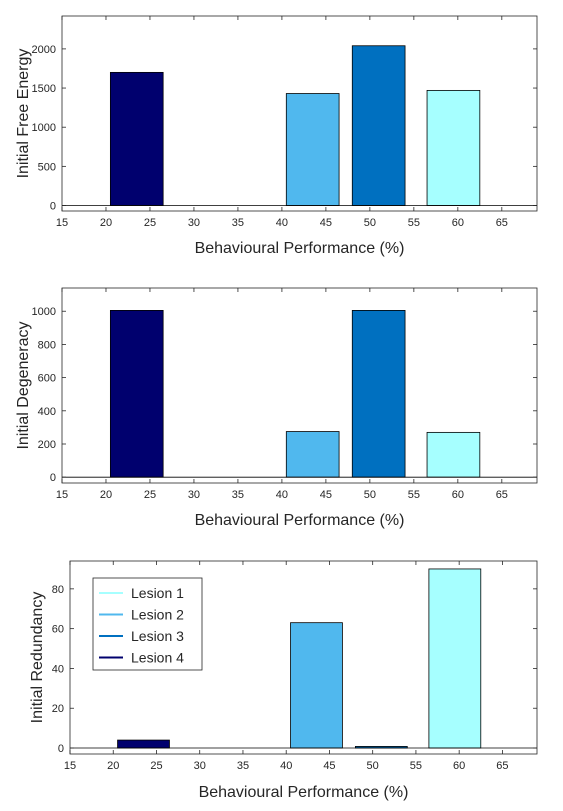 The width and height of the screenshot is (563, 811). I want to click on y-tick-label: 60, so click(58, 630).